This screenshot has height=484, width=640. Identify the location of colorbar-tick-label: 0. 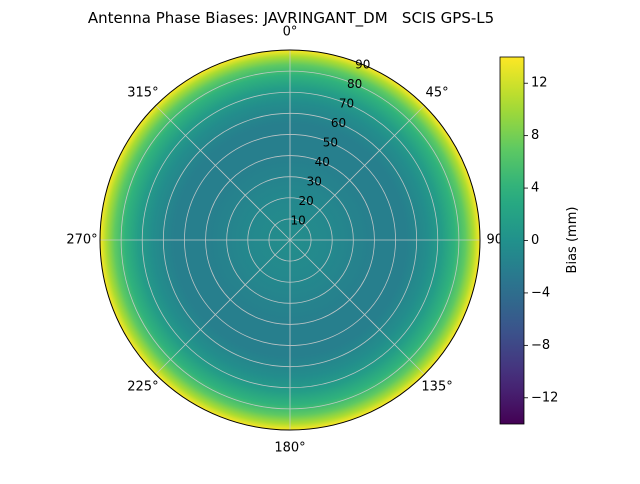
(535, 240).